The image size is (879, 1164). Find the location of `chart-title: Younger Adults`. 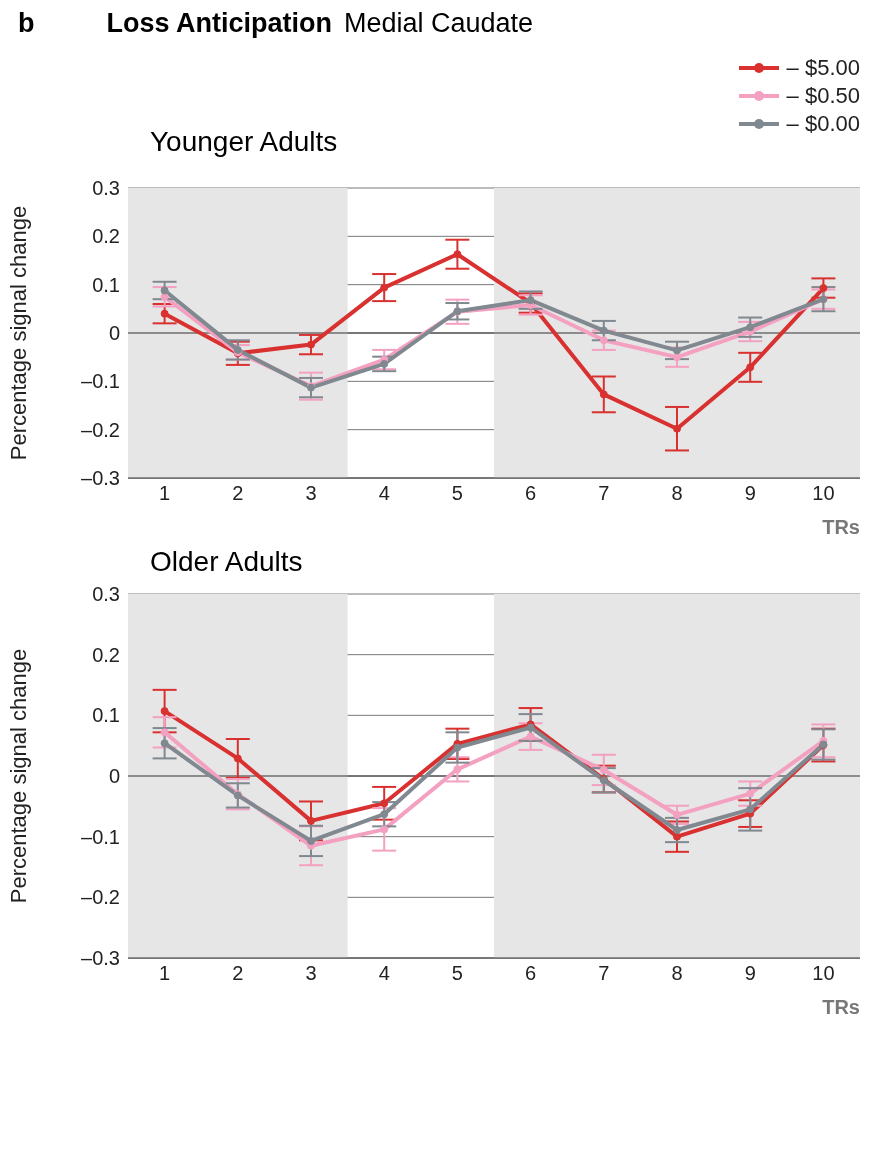

chart-title: Younger Adults is located at coordinates (244, 142).